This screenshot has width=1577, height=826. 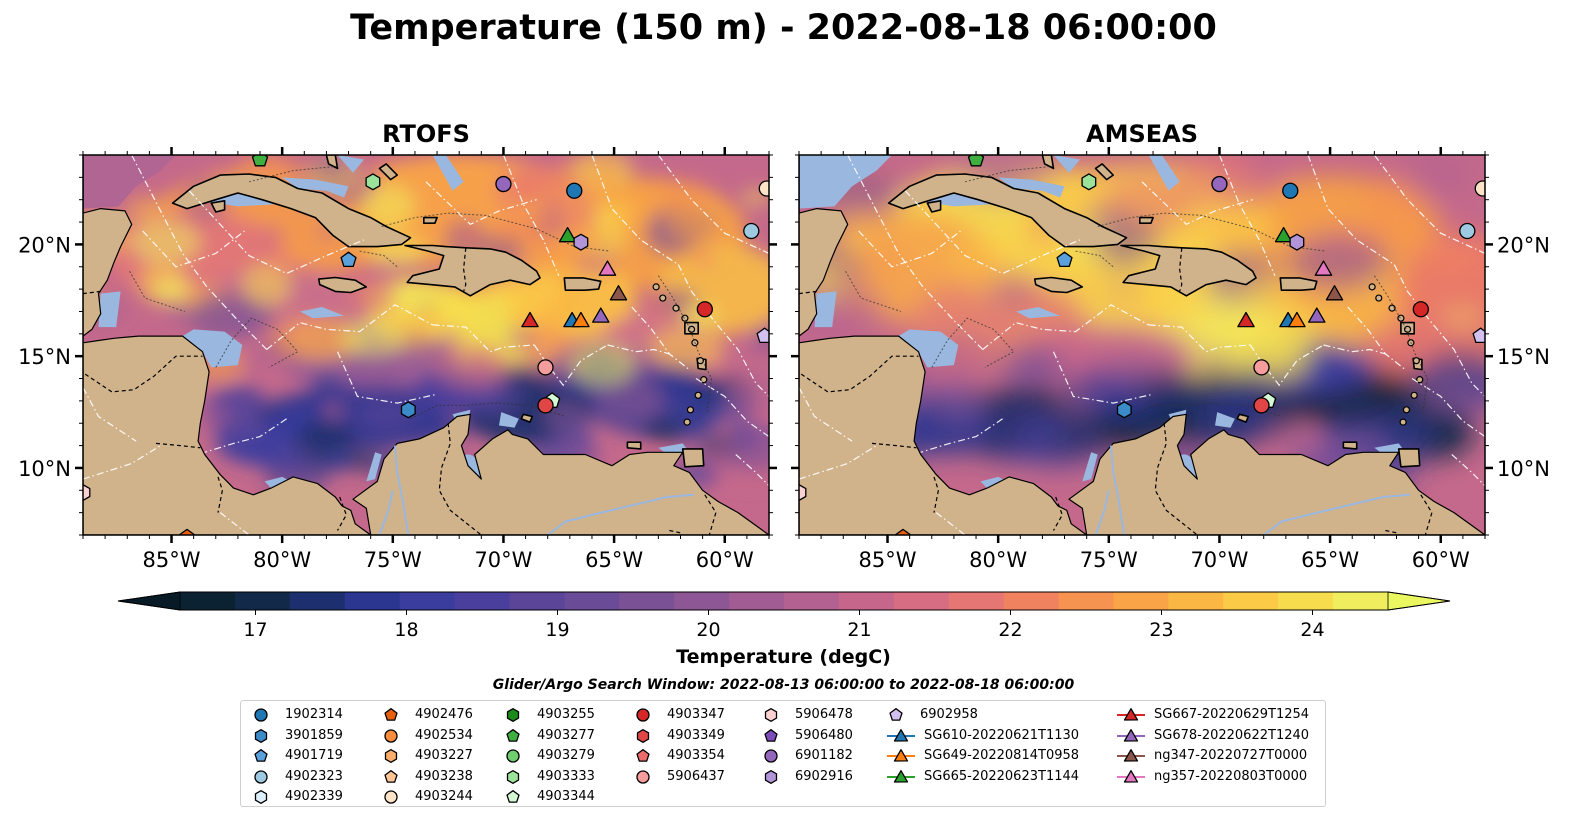 What do you see at coordinates (1188, 270) in the screenshot?
I see `land-hispaniola` at bounding box center [1188, 270].